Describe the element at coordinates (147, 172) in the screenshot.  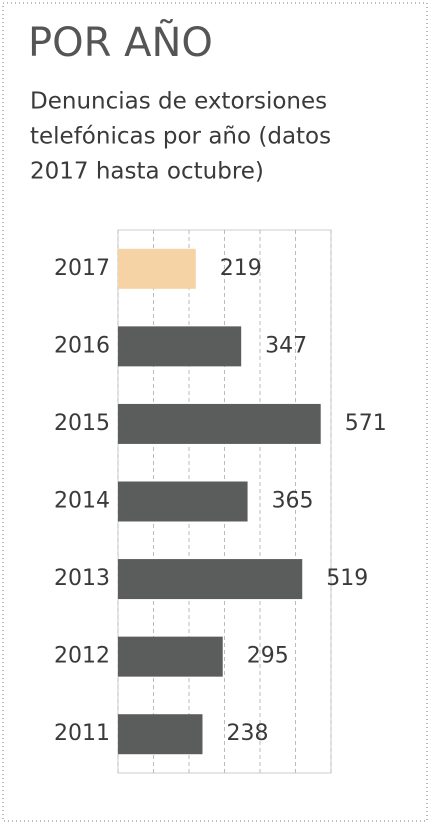
I see `subtitle-line: 2017 hasta octubre)` at that location.